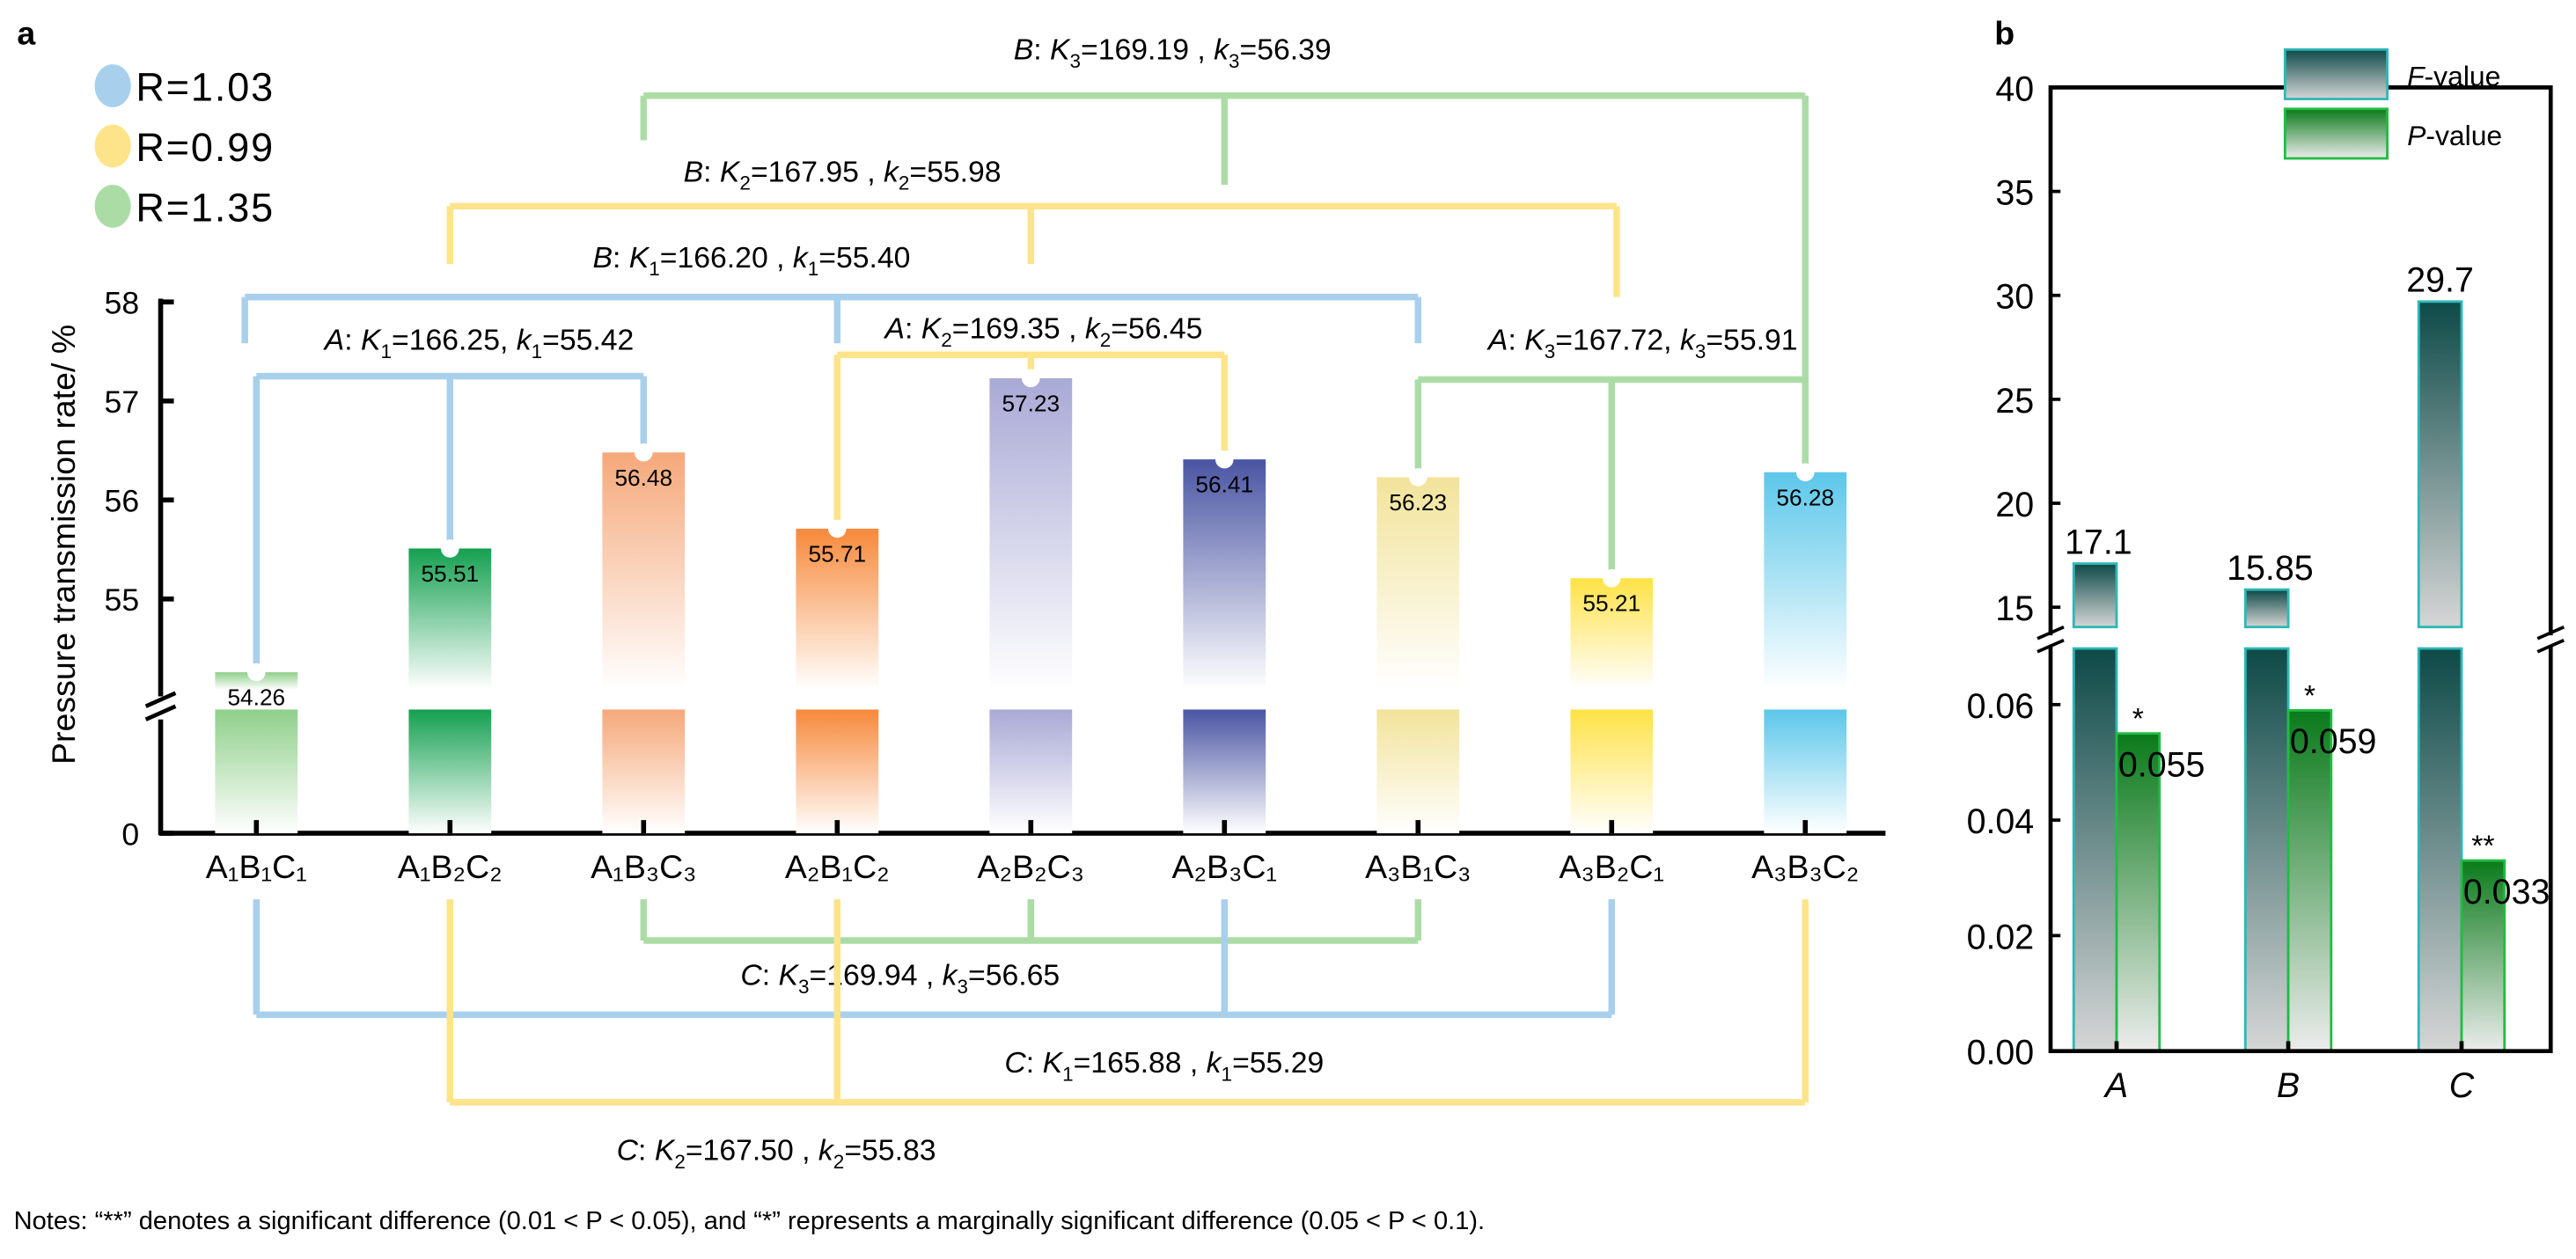  I want to click on bracket-label-part: 2, so click(745, 183).